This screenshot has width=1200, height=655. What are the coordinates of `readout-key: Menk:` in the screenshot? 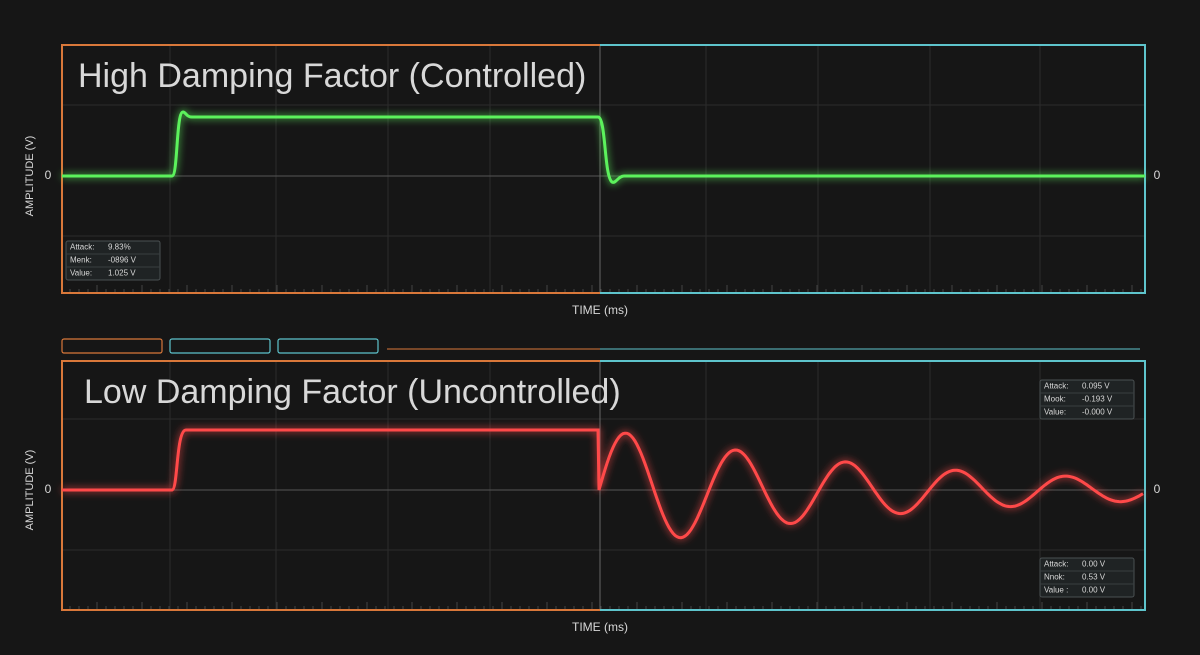 It's located at (81, 260).